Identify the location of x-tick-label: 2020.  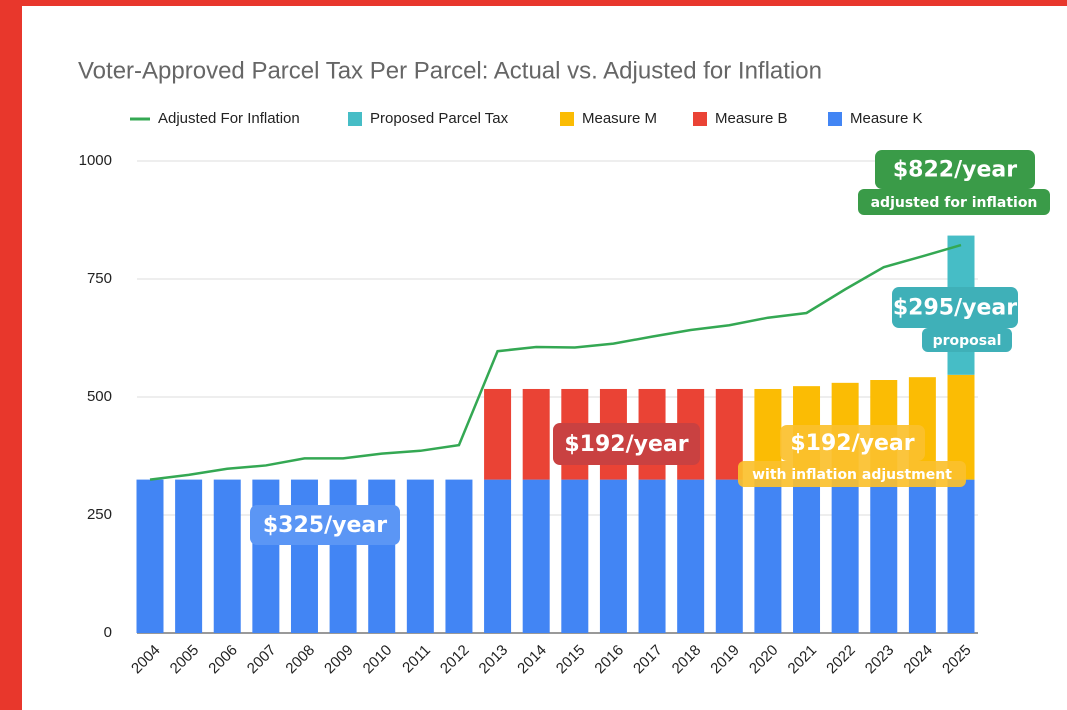
(764, 660).